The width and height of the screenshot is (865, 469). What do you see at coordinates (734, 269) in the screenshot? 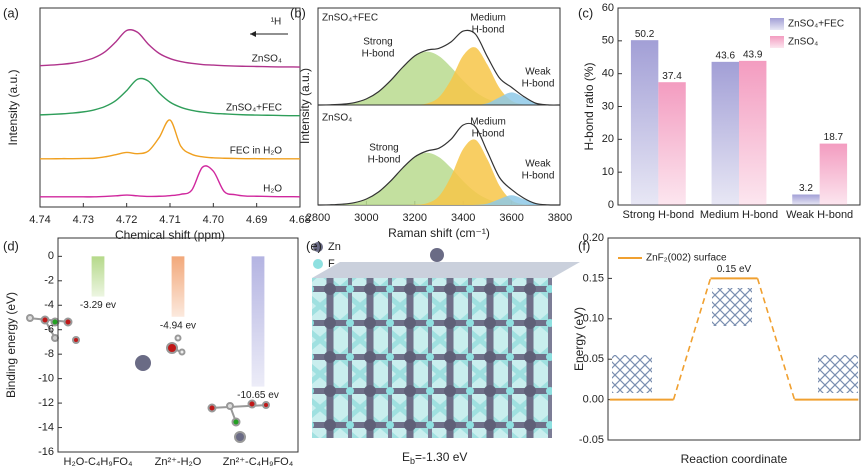
I see `value-label: 0.15 eV` at bounding box center [734, 269].